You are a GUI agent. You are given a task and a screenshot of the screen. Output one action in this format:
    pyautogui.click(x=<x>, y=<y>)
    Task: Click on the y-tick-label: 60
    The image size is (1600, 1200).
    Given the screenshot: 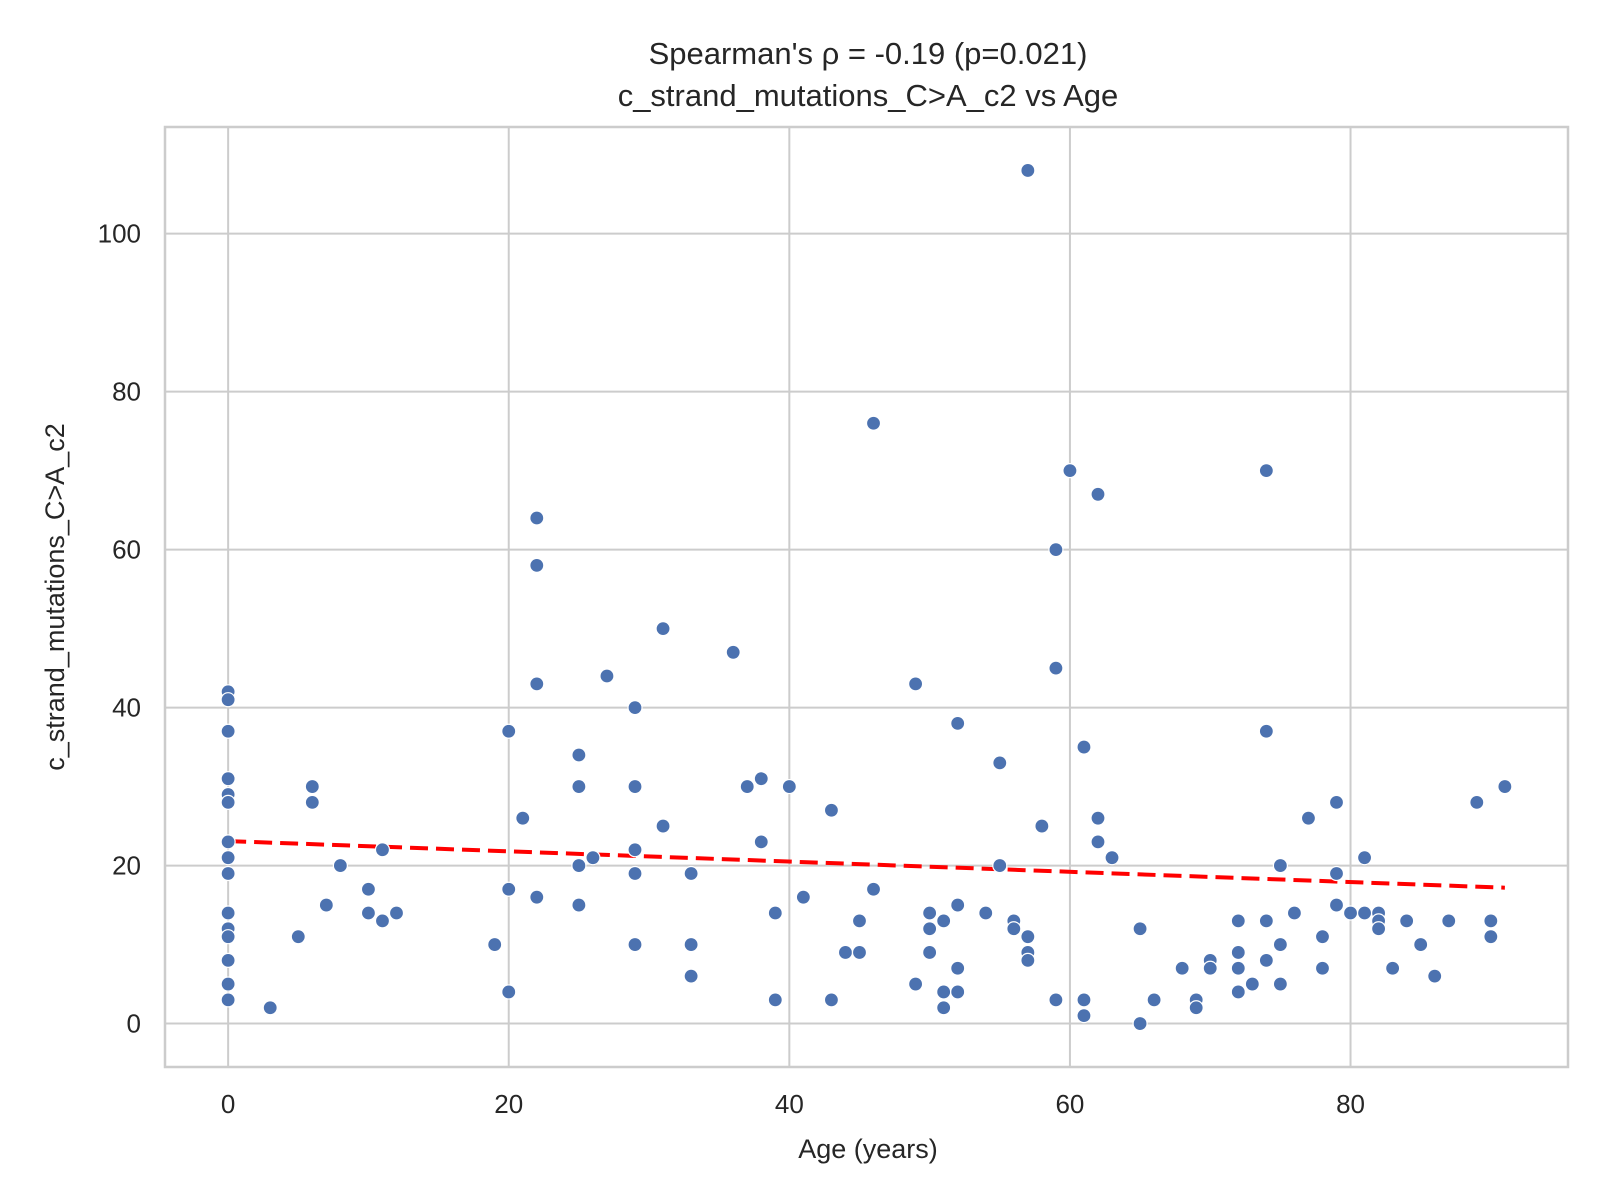 What is the action you would take?
    pyautogui.click(x=126, y=550)
    